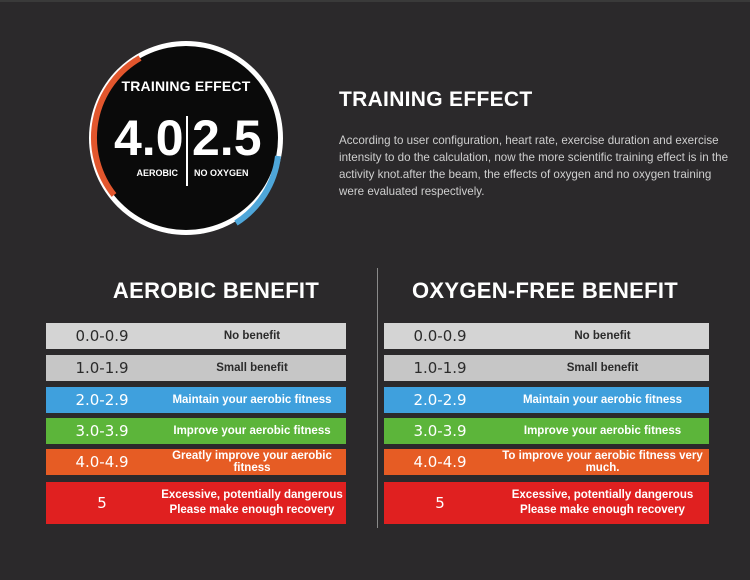 This screenshot has width=750, height=580. What do you see at coordinates (227, 138) in the screenshot?
I see `no-oxygen-value: 2.5` at bounding box center [227, 138].